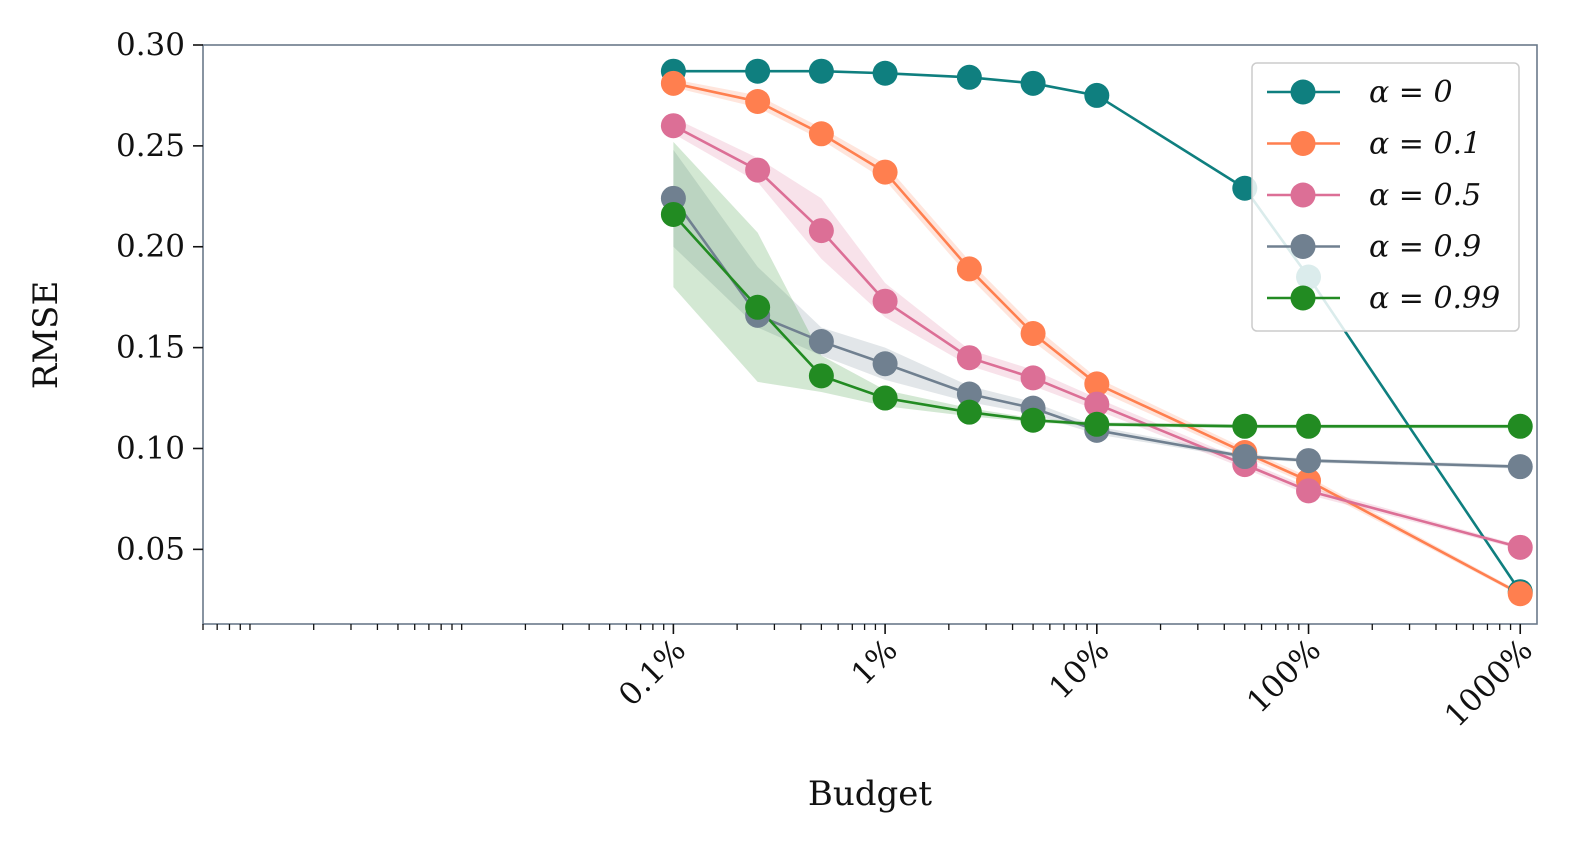 The image size is (1583, 852). I want to click on series-line, so click(1096, 320).